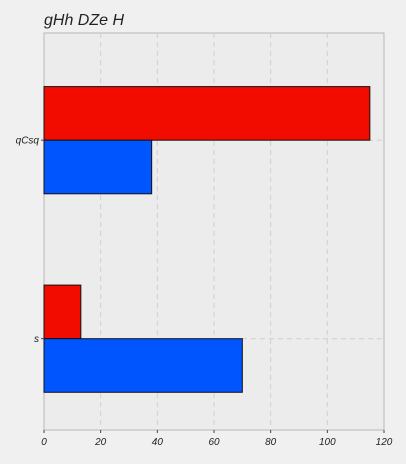 The image size is (406, 464). What do you see at coordinates (44, 442) in the screenshot?
I see `x-tick-label: 0` at bounding box center [44, 442].